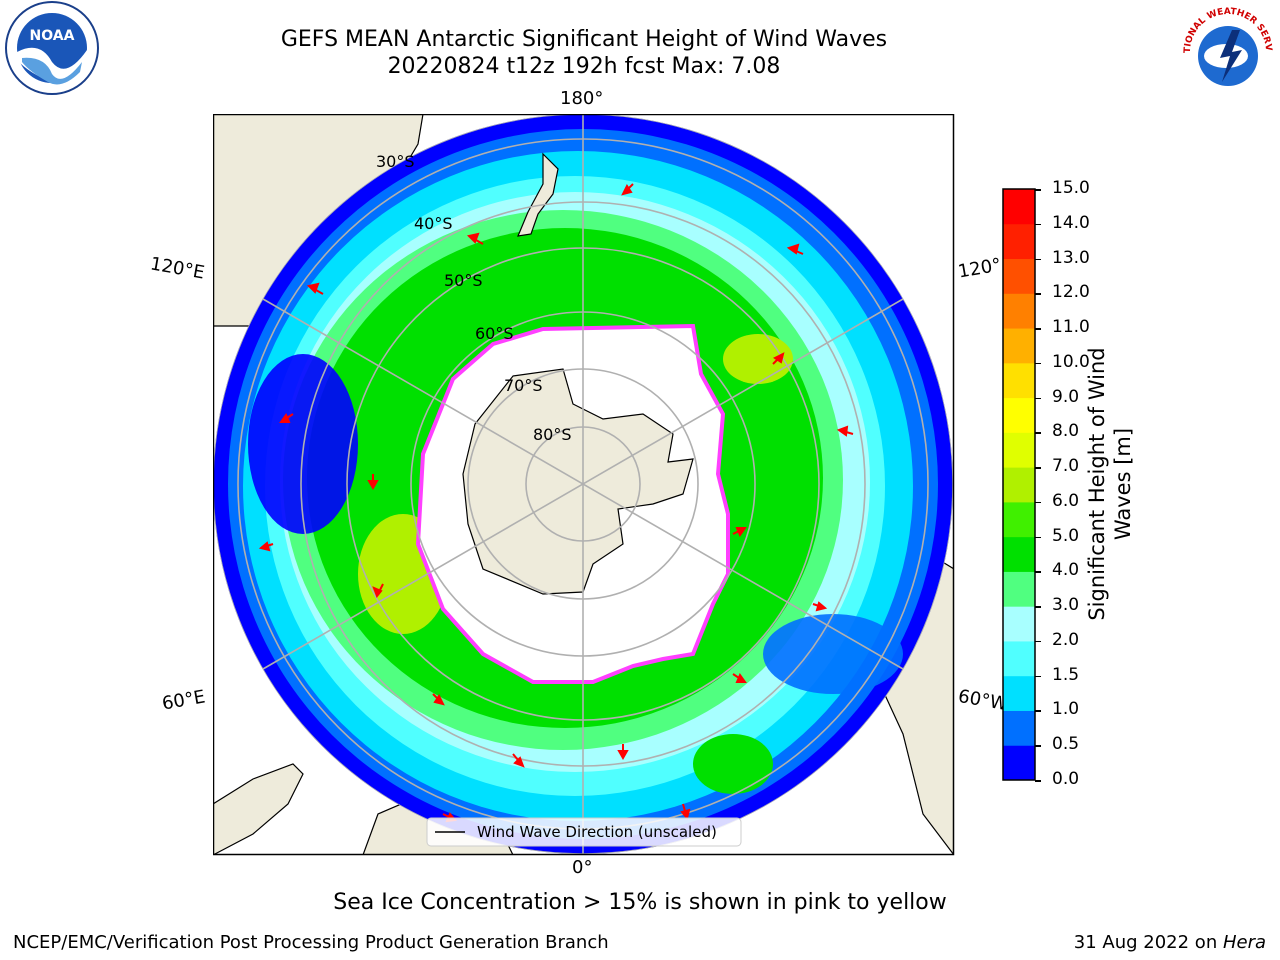 The image size is (1280, 960). What do you see at coordinates (582, 98) in the screenshot?
I see `lon-label-180: 180°` at bounding box center [582, 98].